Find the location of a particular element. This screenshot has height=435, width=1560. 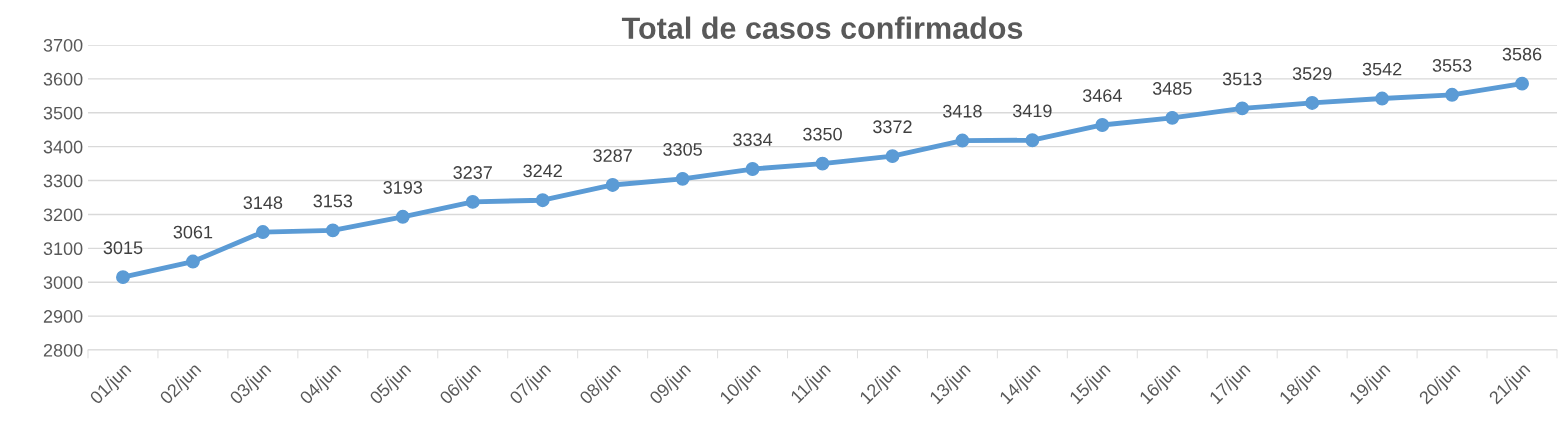

data-label: 3287 is located at coordinates (612, 155).